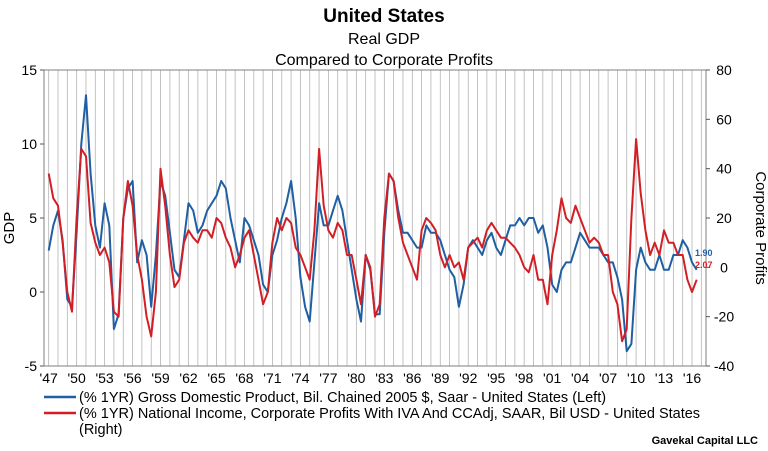  What do you see at coordinates (356, 378) in the screenshot?
I see `x-tick-label: '80` at bounding box center [356, 378].